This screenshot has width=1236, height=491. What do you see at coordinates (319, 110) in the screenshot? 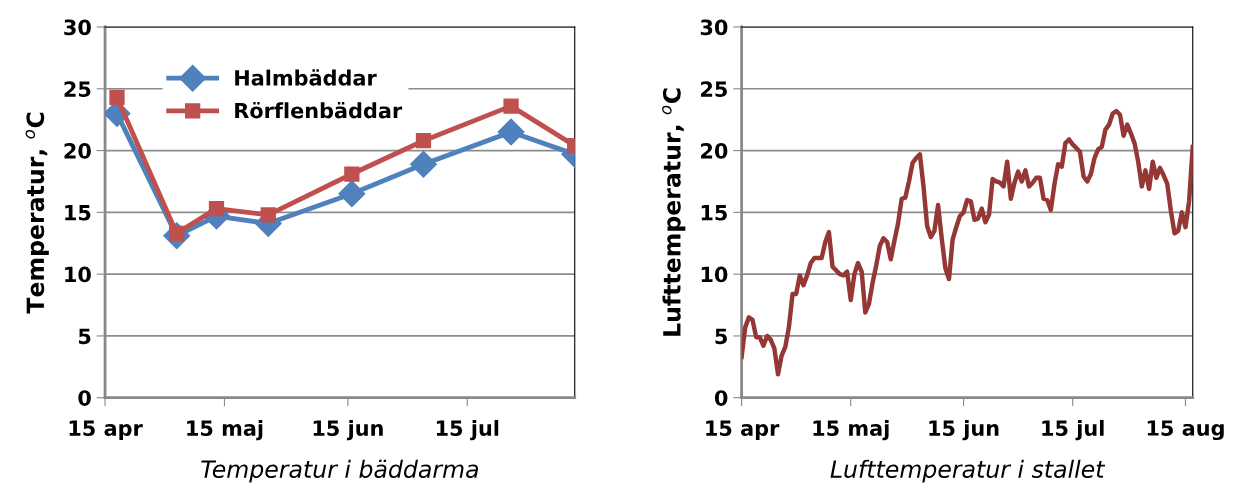
I see `legend-label: Rörflenbäddar` at bounding box center [319, 110].